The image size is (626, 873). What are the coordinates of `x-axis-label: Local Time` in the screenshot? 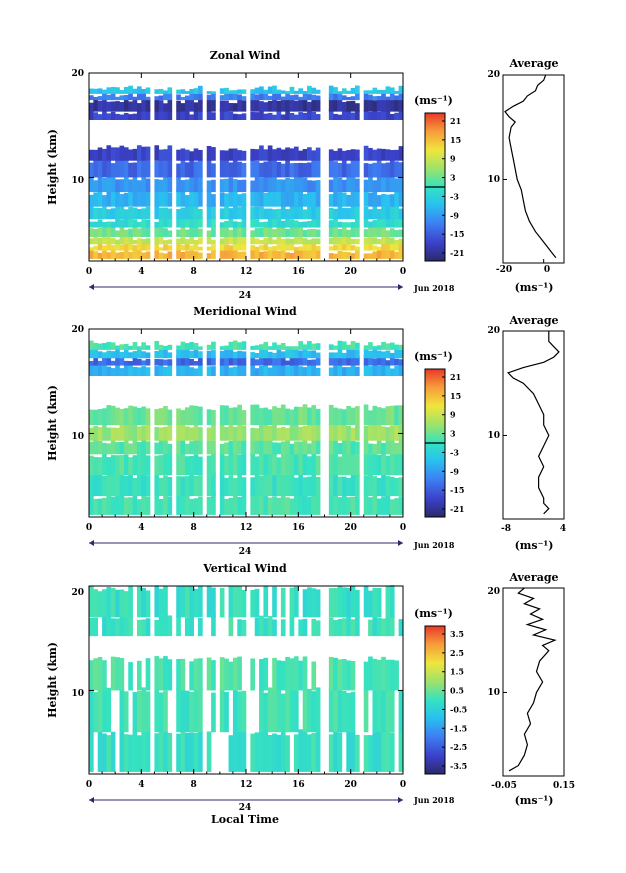 It's located at (245, 819).